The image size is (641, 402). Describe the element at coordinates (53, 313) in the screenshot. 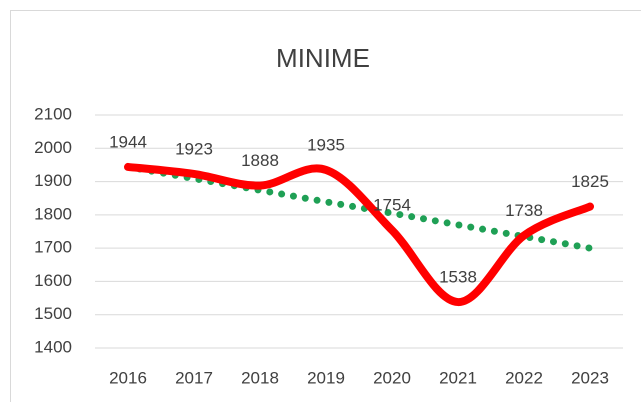

I see `y-tick-label: 1500` at that location.